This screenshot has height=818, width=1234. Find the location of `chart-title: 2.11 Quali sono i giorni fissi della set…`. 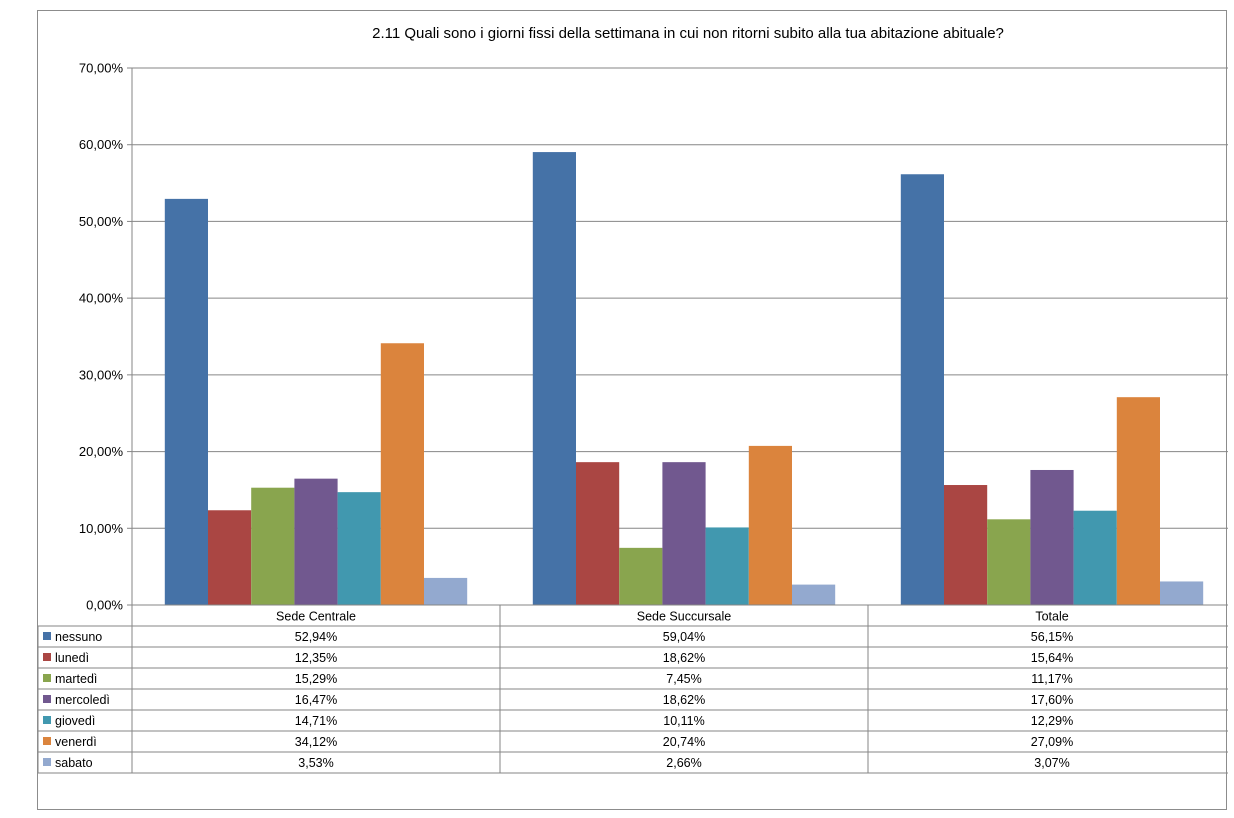

chart-title: 2.11 Quali sono i giorni fissi della set… is located at coordinates (688, 33).